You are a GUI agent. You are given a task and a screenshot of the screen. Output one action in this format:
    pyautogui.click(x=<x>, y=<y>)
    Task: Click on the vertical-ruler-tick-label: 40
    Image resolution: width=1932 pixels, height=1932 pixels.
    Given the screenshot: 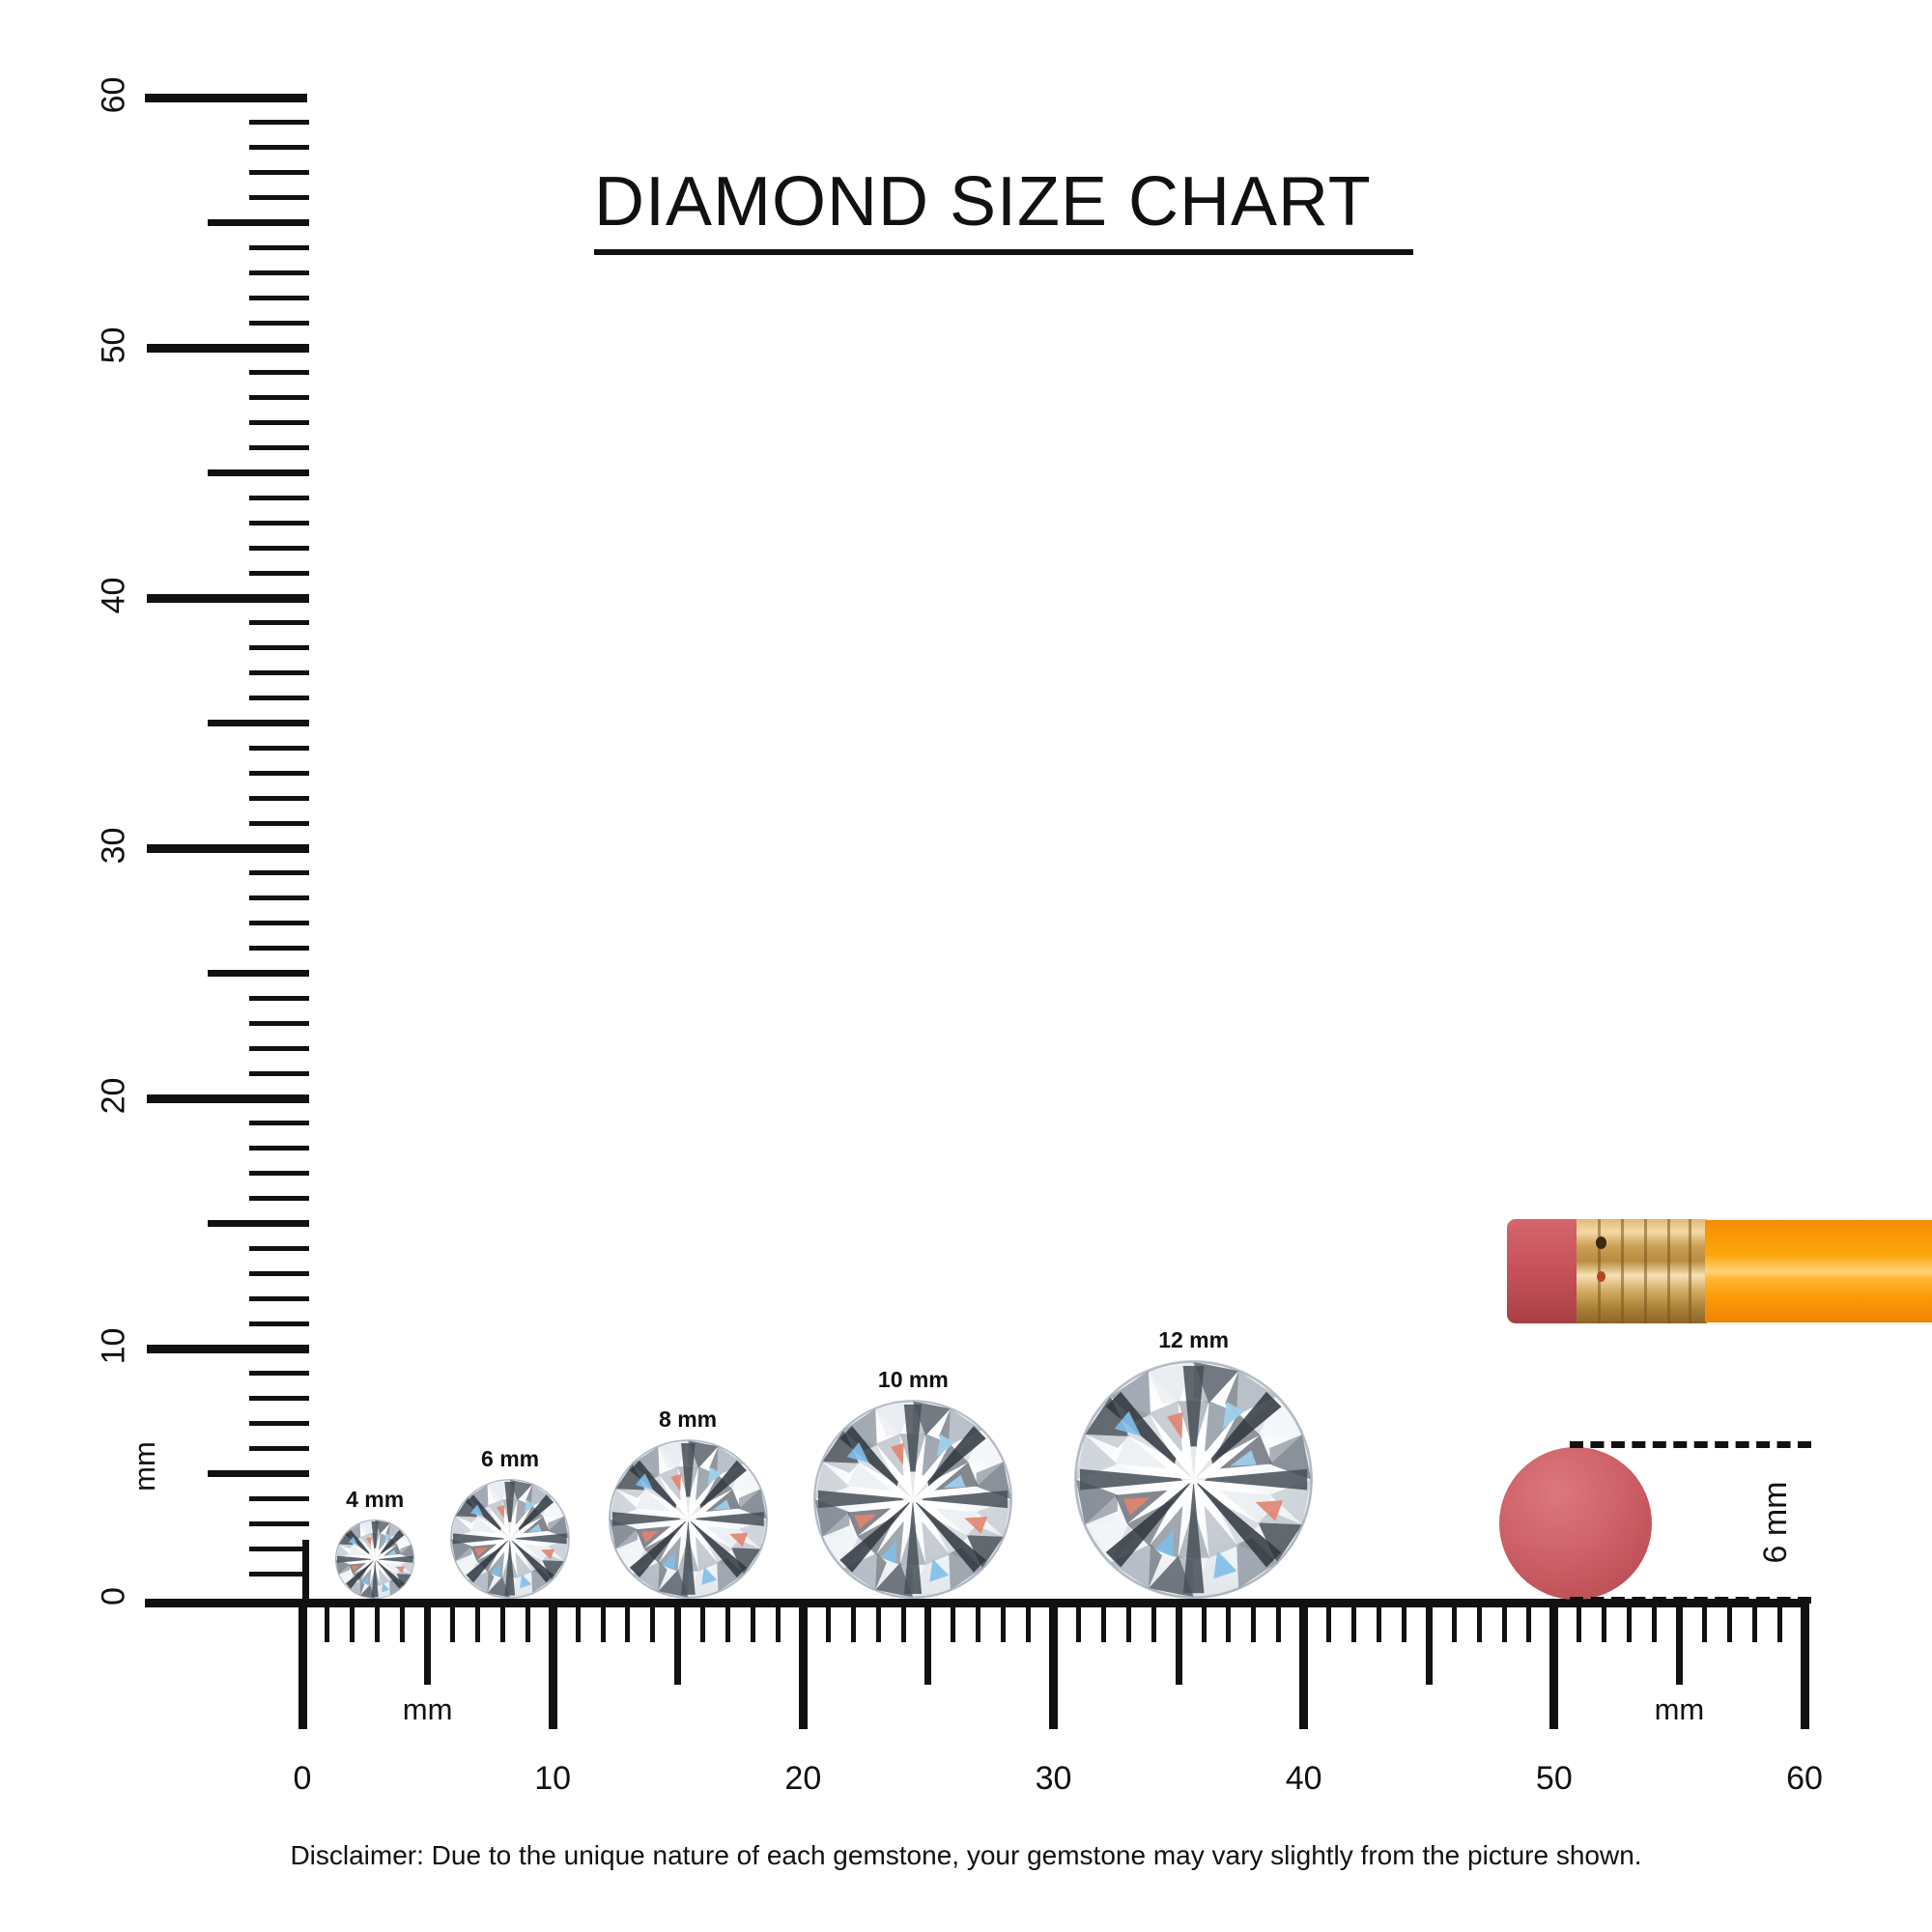 What is the action you would take?
    pyautogui.click(x=113, y=595)
    